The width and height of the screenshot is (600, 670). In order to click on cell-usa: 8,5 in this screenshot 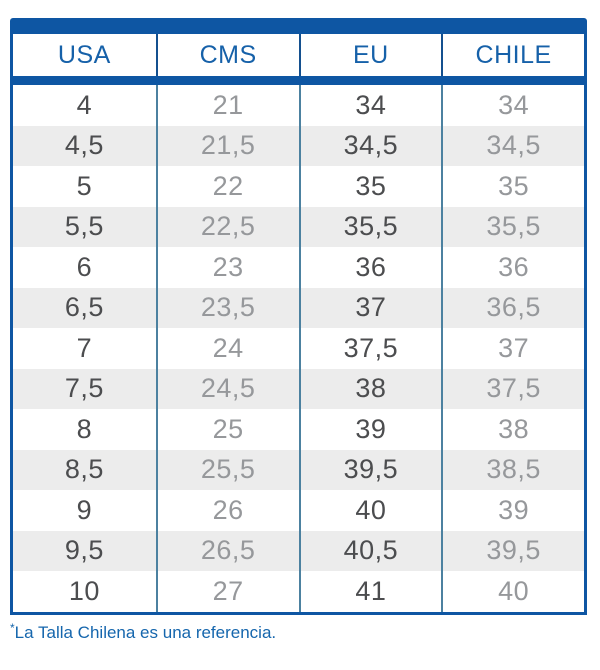, I will do `click(84, 469)`.